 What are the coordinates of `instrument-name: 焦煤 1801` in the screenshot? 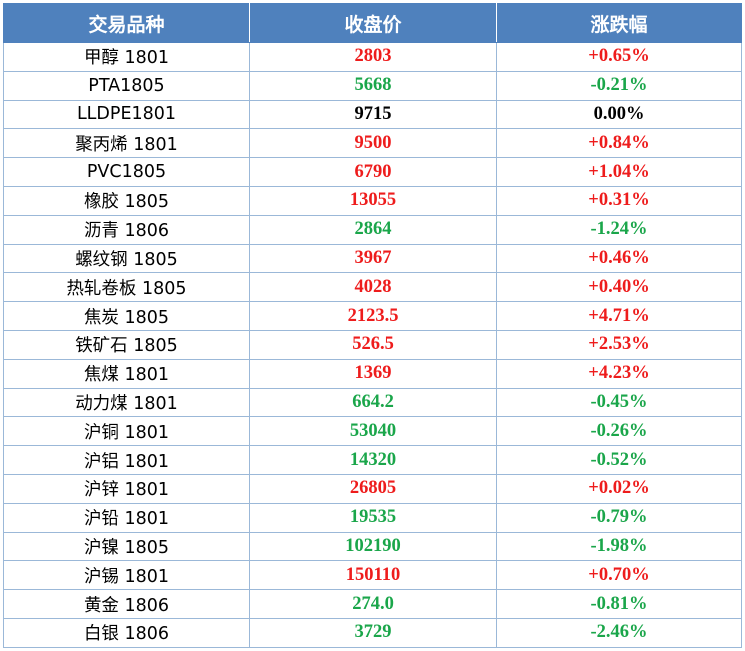 It's located at (126, 373).